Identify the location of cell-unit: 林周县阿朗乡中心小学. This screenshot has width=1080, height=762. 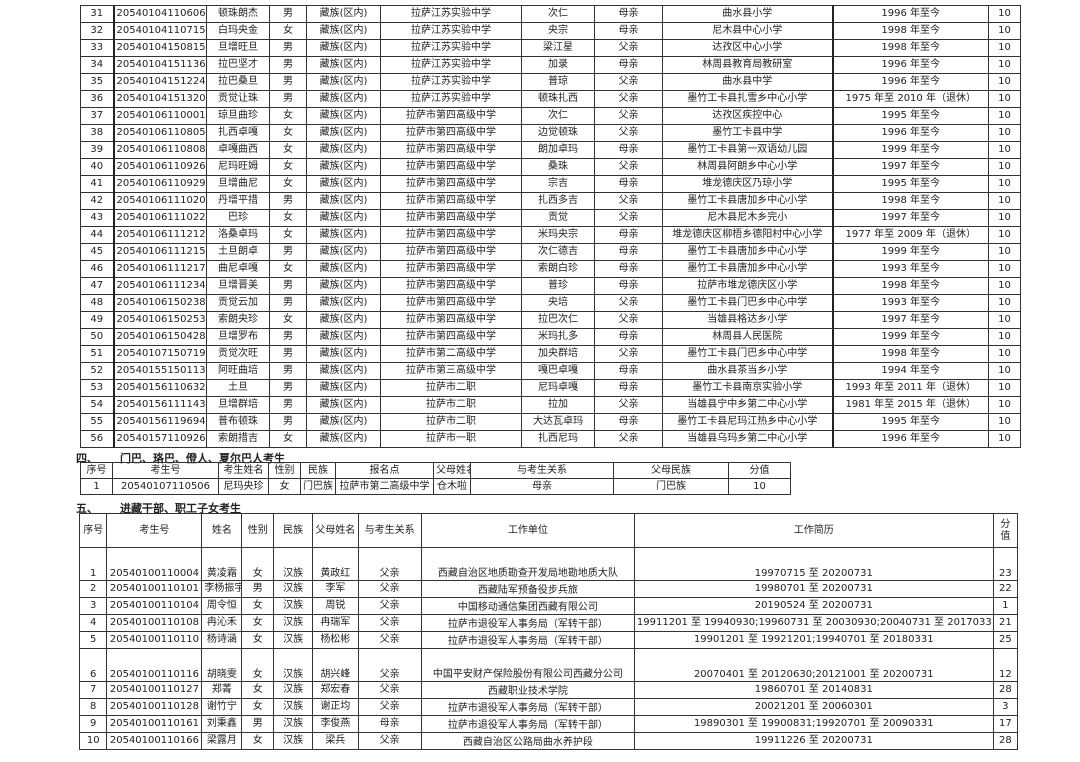
(747, 167).